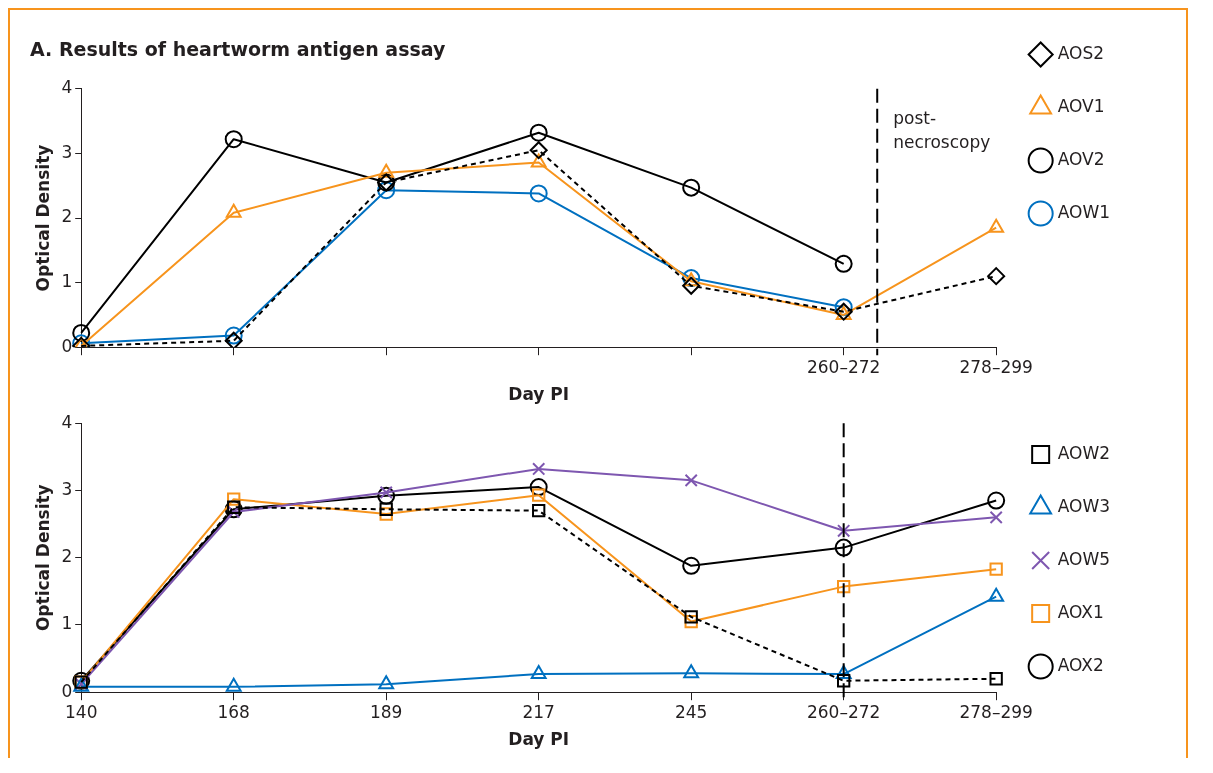  I want to click on x-tick-label: 245, so click(691, 711).